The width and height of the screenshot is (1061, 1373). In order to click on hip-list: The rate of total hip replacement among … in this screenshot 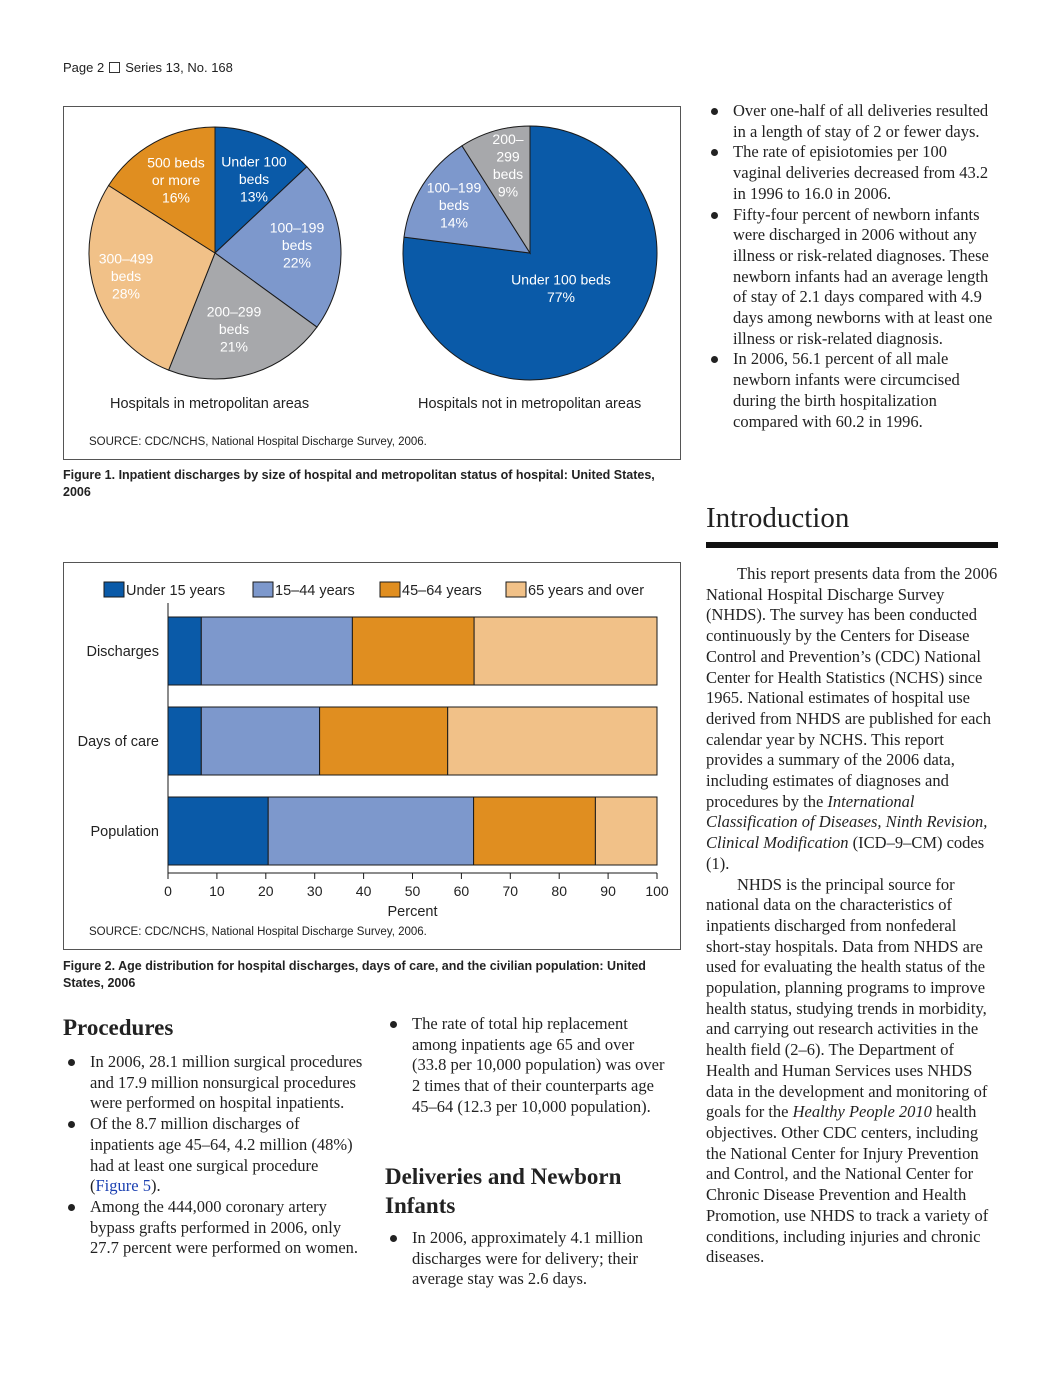, I will do `click(526, 1066)`.